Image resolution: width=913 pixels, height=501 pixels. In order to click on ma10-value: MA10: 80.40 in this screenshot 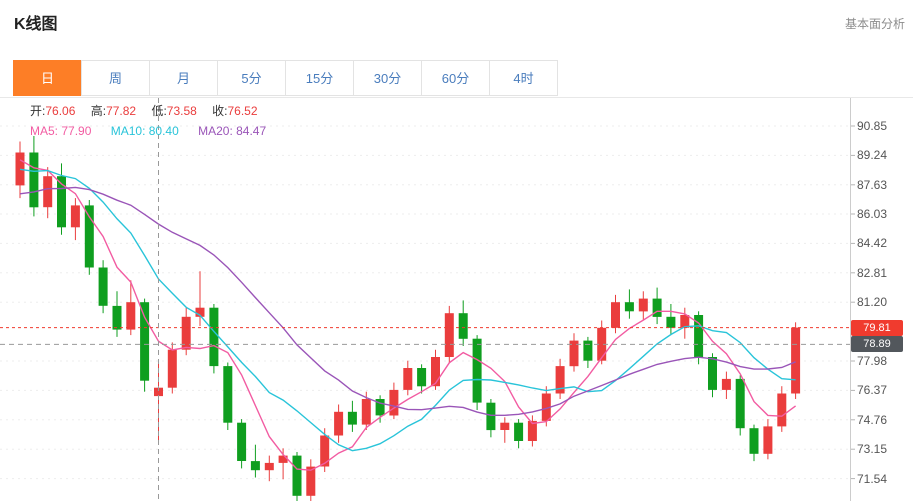, I will do `click(144, 131)`.